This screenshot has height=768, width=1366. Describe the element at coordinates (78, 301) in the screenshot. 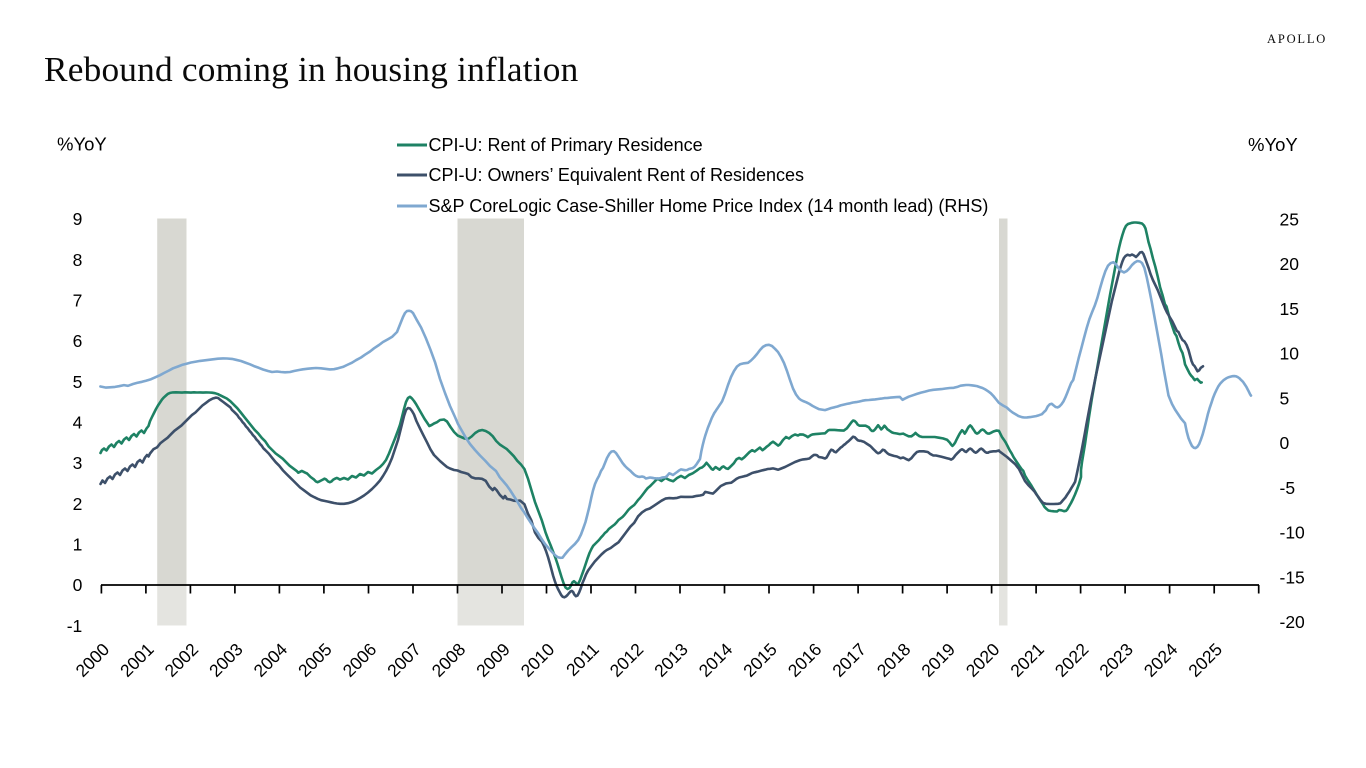

I see `svg-text: 7` at that location.